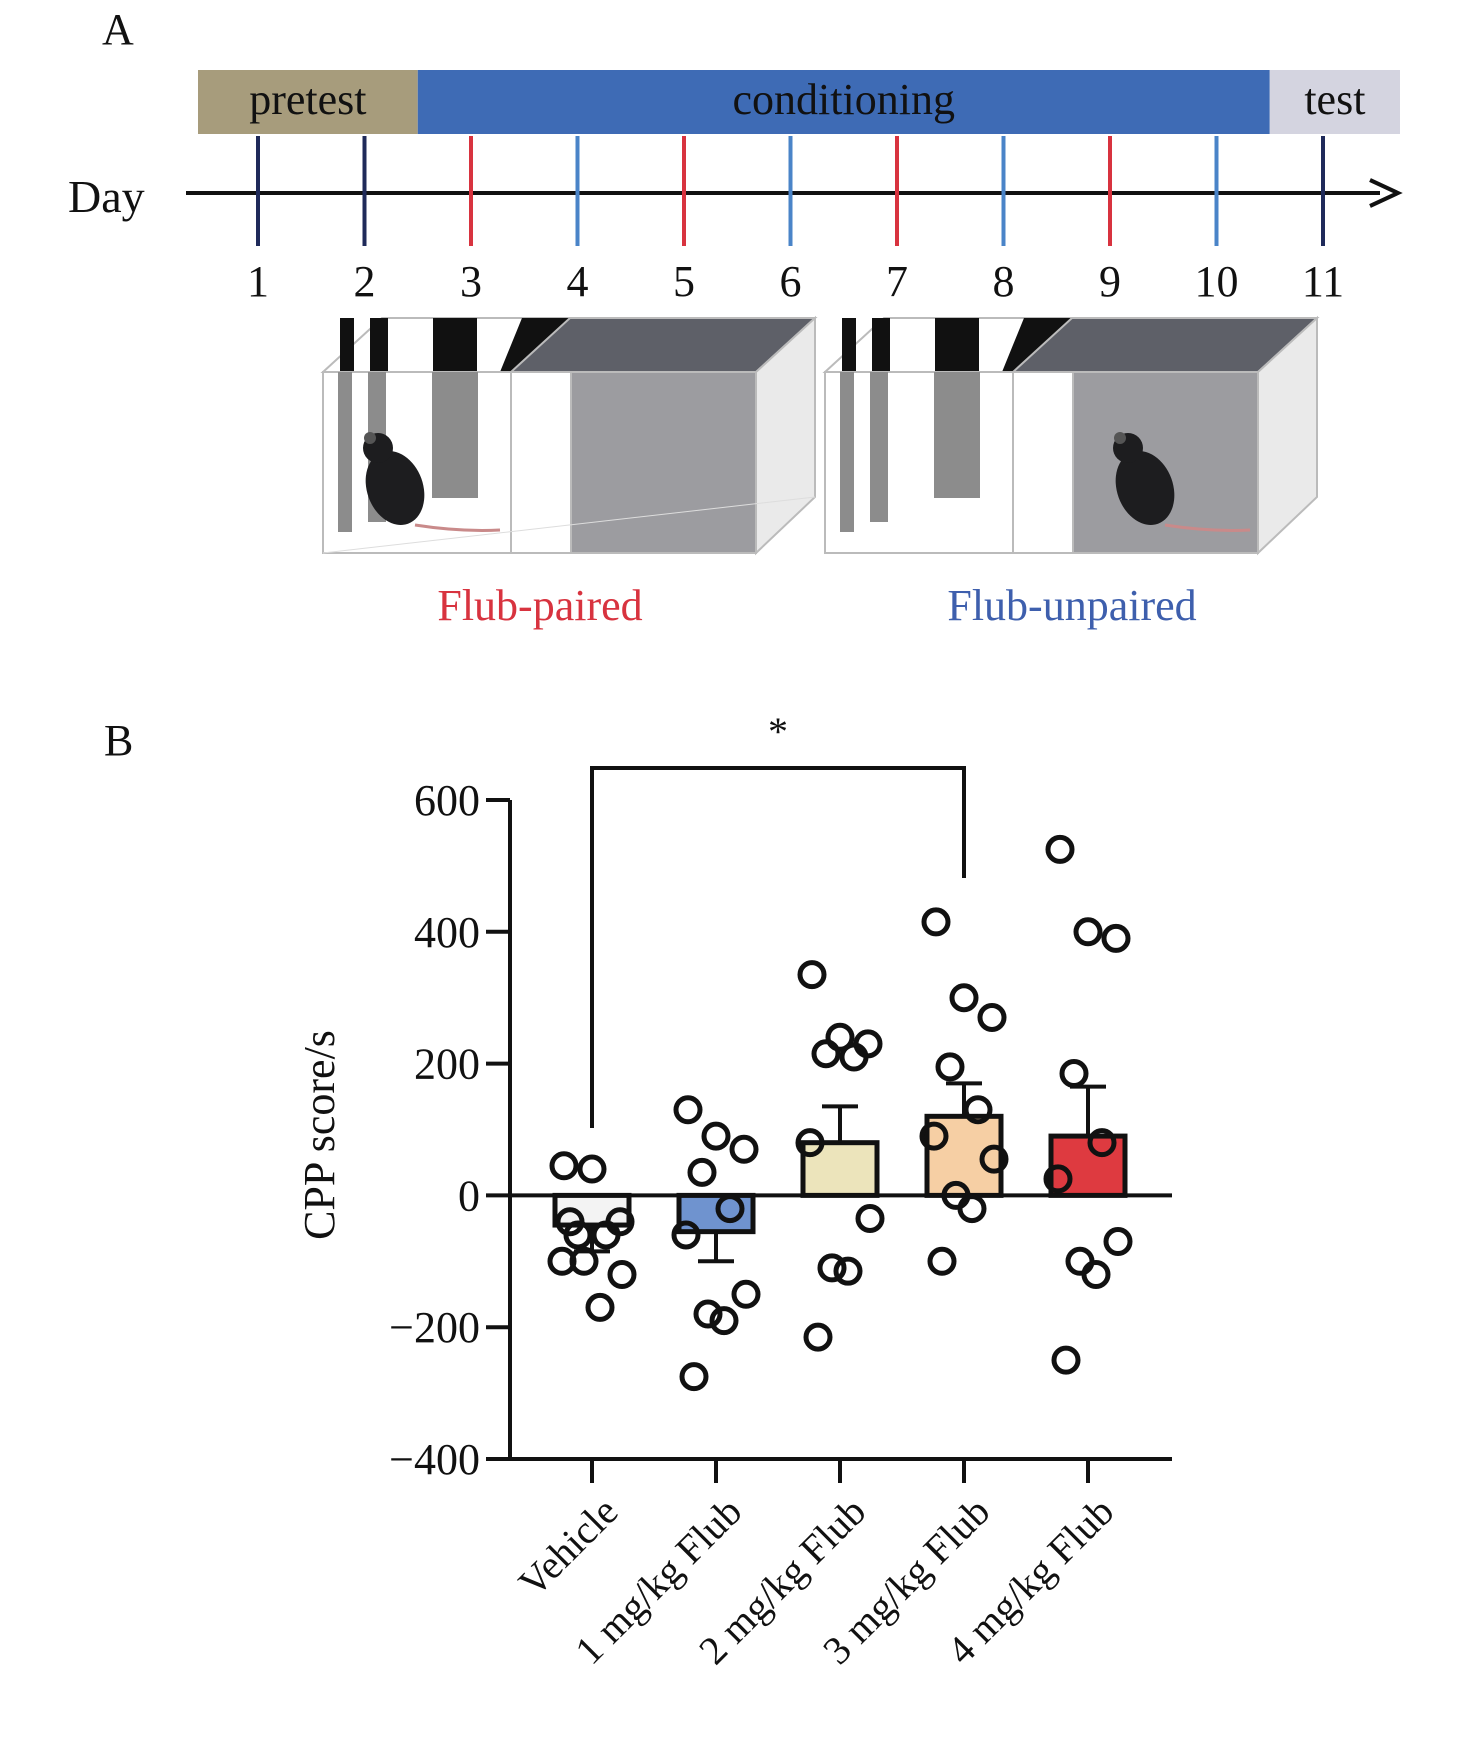 This screenshot has height=1741, width=1476. I want to click on phase-bar-conditioning, so click(843, 102).